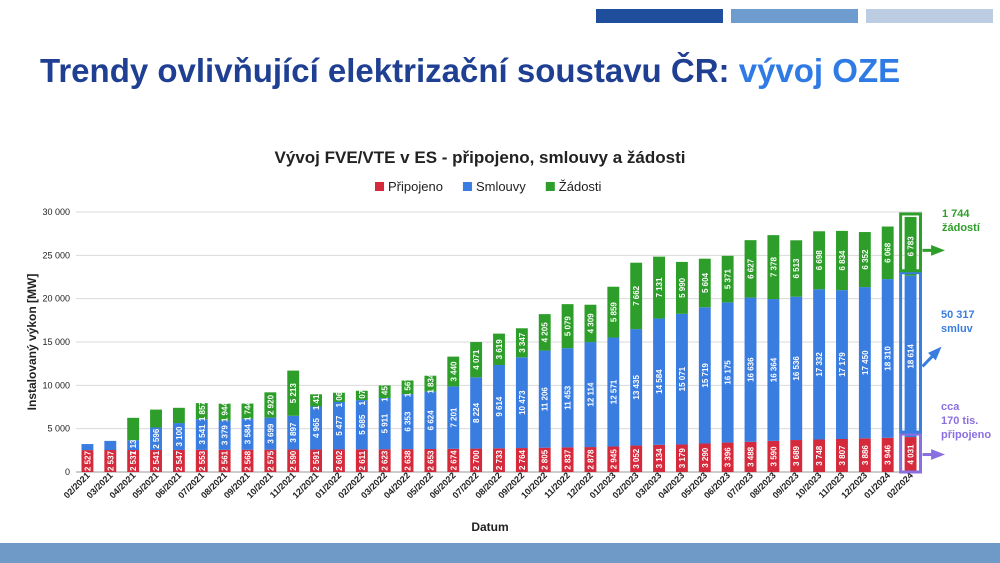 This screenshot has width=1000, height=563. I want to click on data-label: 6 352, so click(865, 259).